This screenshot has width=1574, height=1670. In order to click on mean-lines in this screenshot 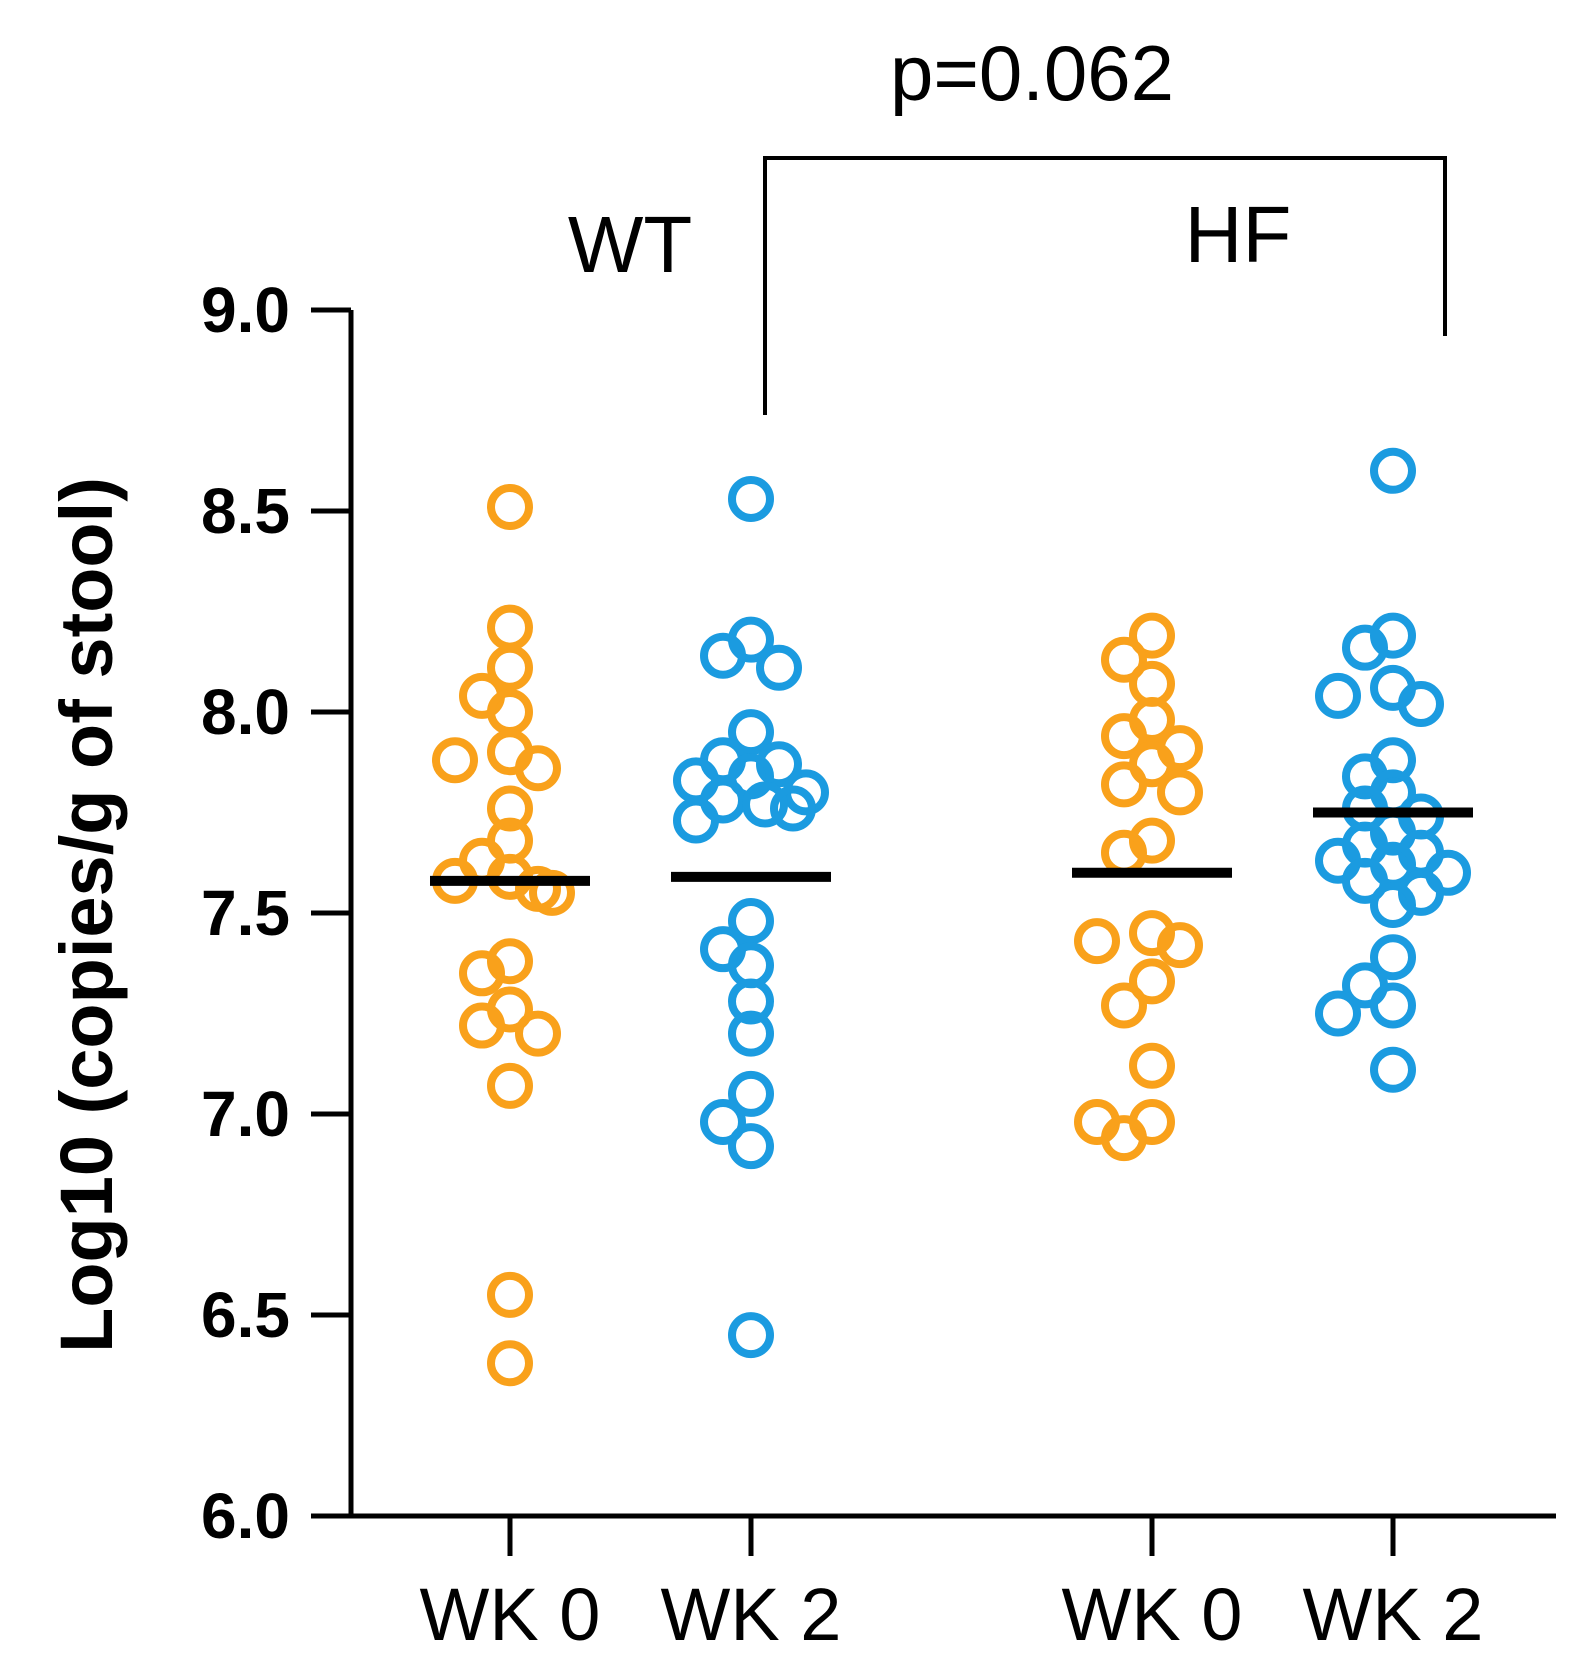, I will do `click(951, 846)`.